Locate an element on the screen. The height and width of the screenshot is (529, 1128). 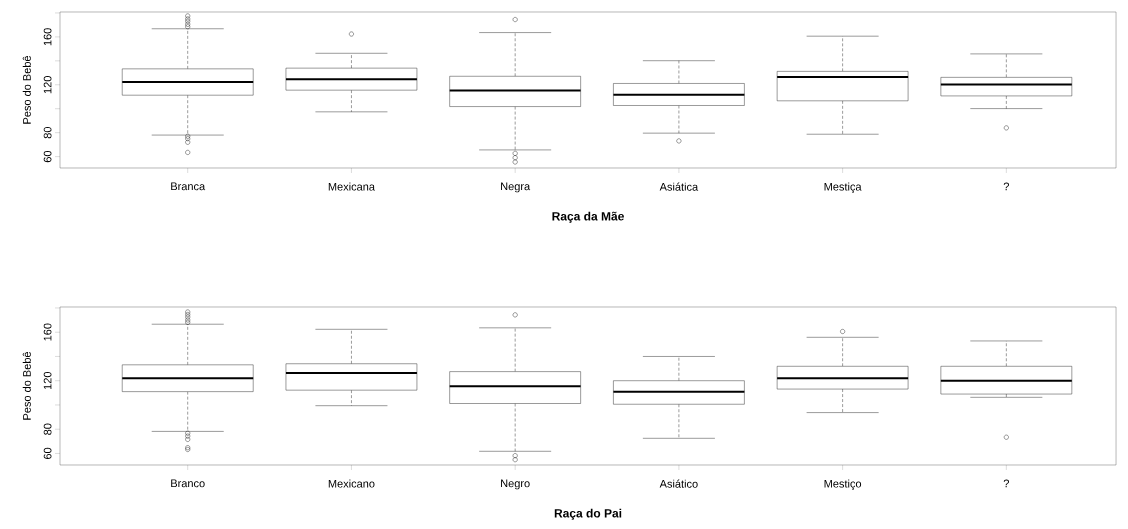
x-tick-label: Branca is located at coordinates (188, 186).